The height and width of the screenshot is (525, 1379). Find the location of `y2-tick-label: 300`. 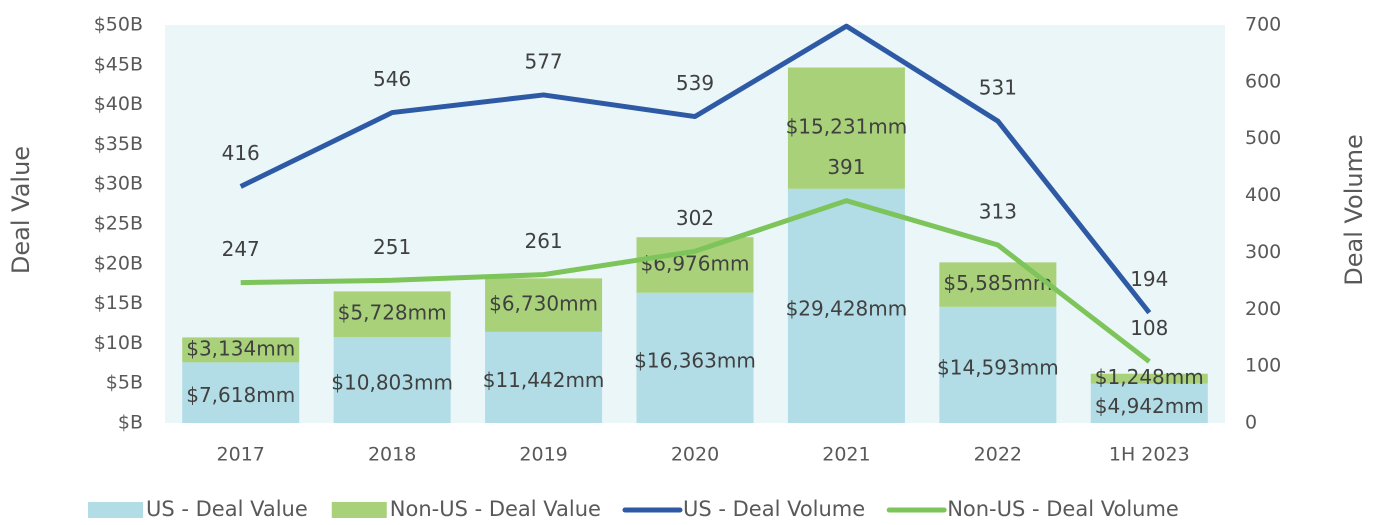

y2-tick-label: 300 is located at coordinates (1263, 252).